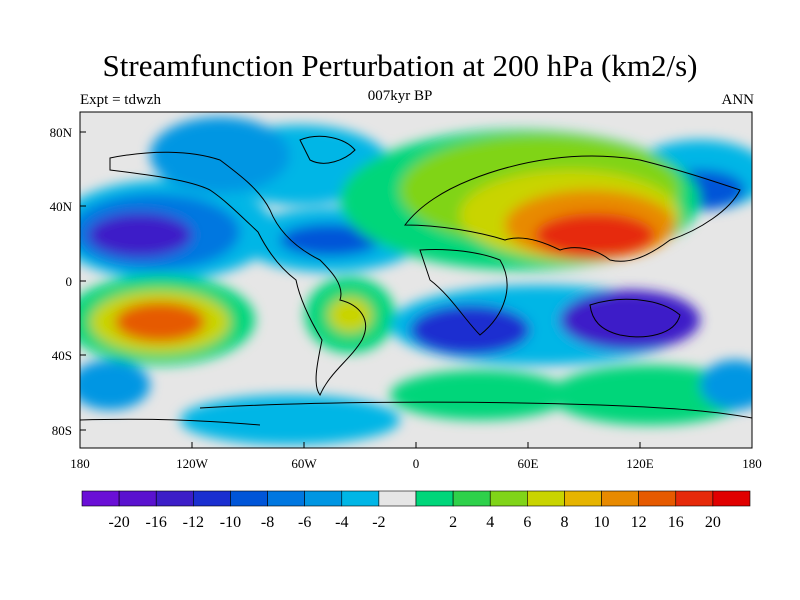 The height and width of the screenshot is (600, 800). What do you see at coordinates (564, 522) in the screenshot?
I see `colorbar-label: 8` at bounding box center [564, 522].